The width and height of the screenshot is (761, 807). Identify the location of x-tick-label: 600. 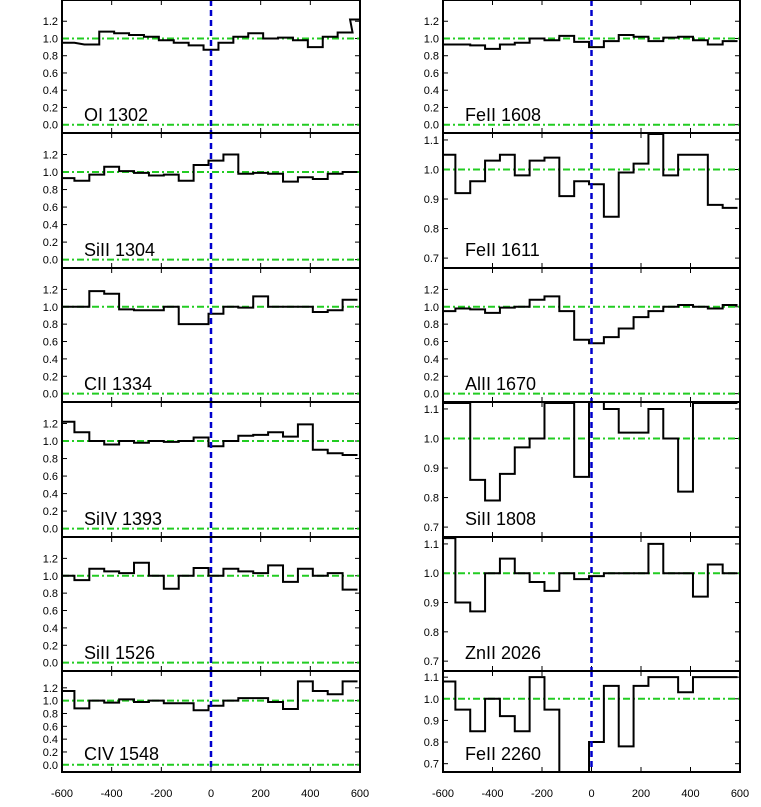
(740, 794).